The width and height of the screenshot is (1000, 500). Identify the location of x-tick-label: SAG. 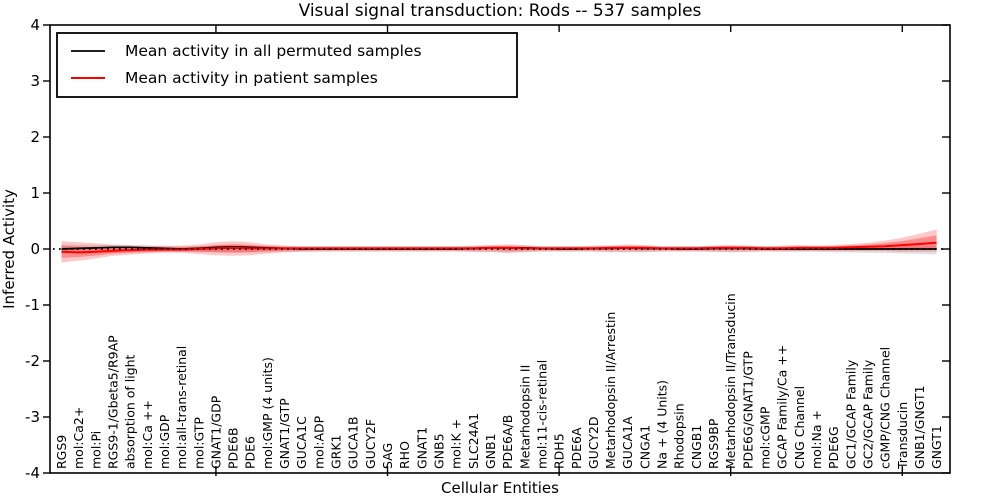
(387, 456).